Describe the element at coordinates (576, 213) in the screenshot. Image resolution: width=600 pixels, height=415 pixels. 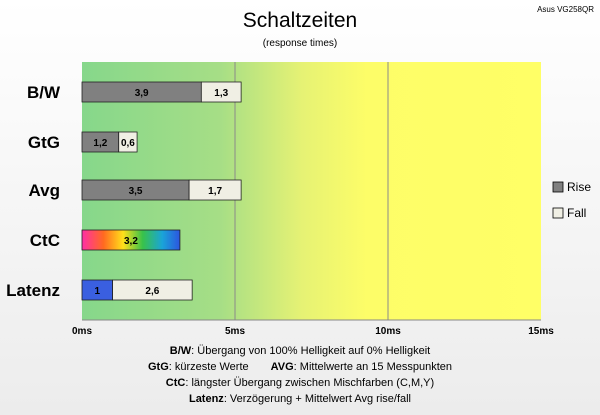
I see `legend-fall-label: Fall` at that location.